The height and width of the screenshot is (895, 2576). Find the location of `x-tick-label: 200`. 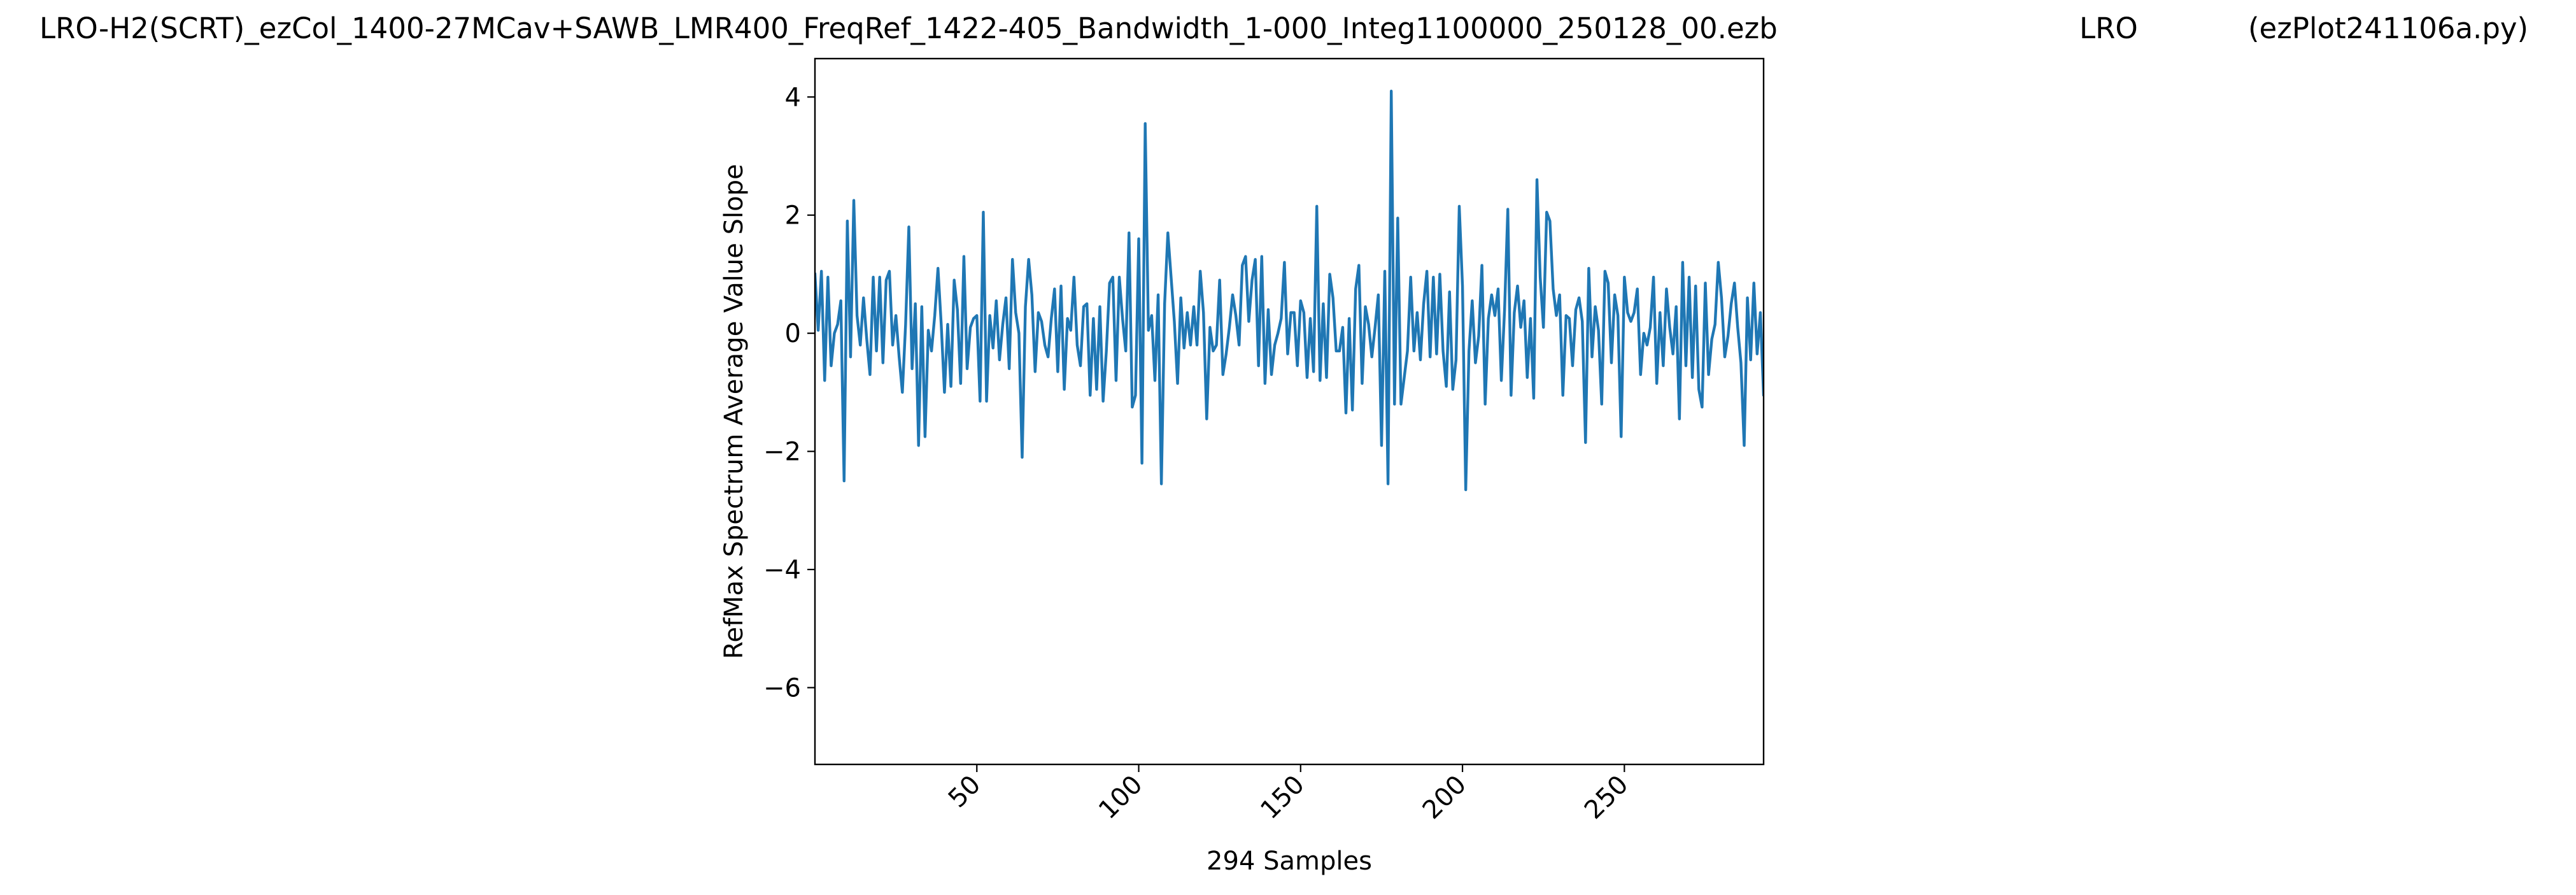

x-tick-label: 200 is located at coordinates (1445, 798).